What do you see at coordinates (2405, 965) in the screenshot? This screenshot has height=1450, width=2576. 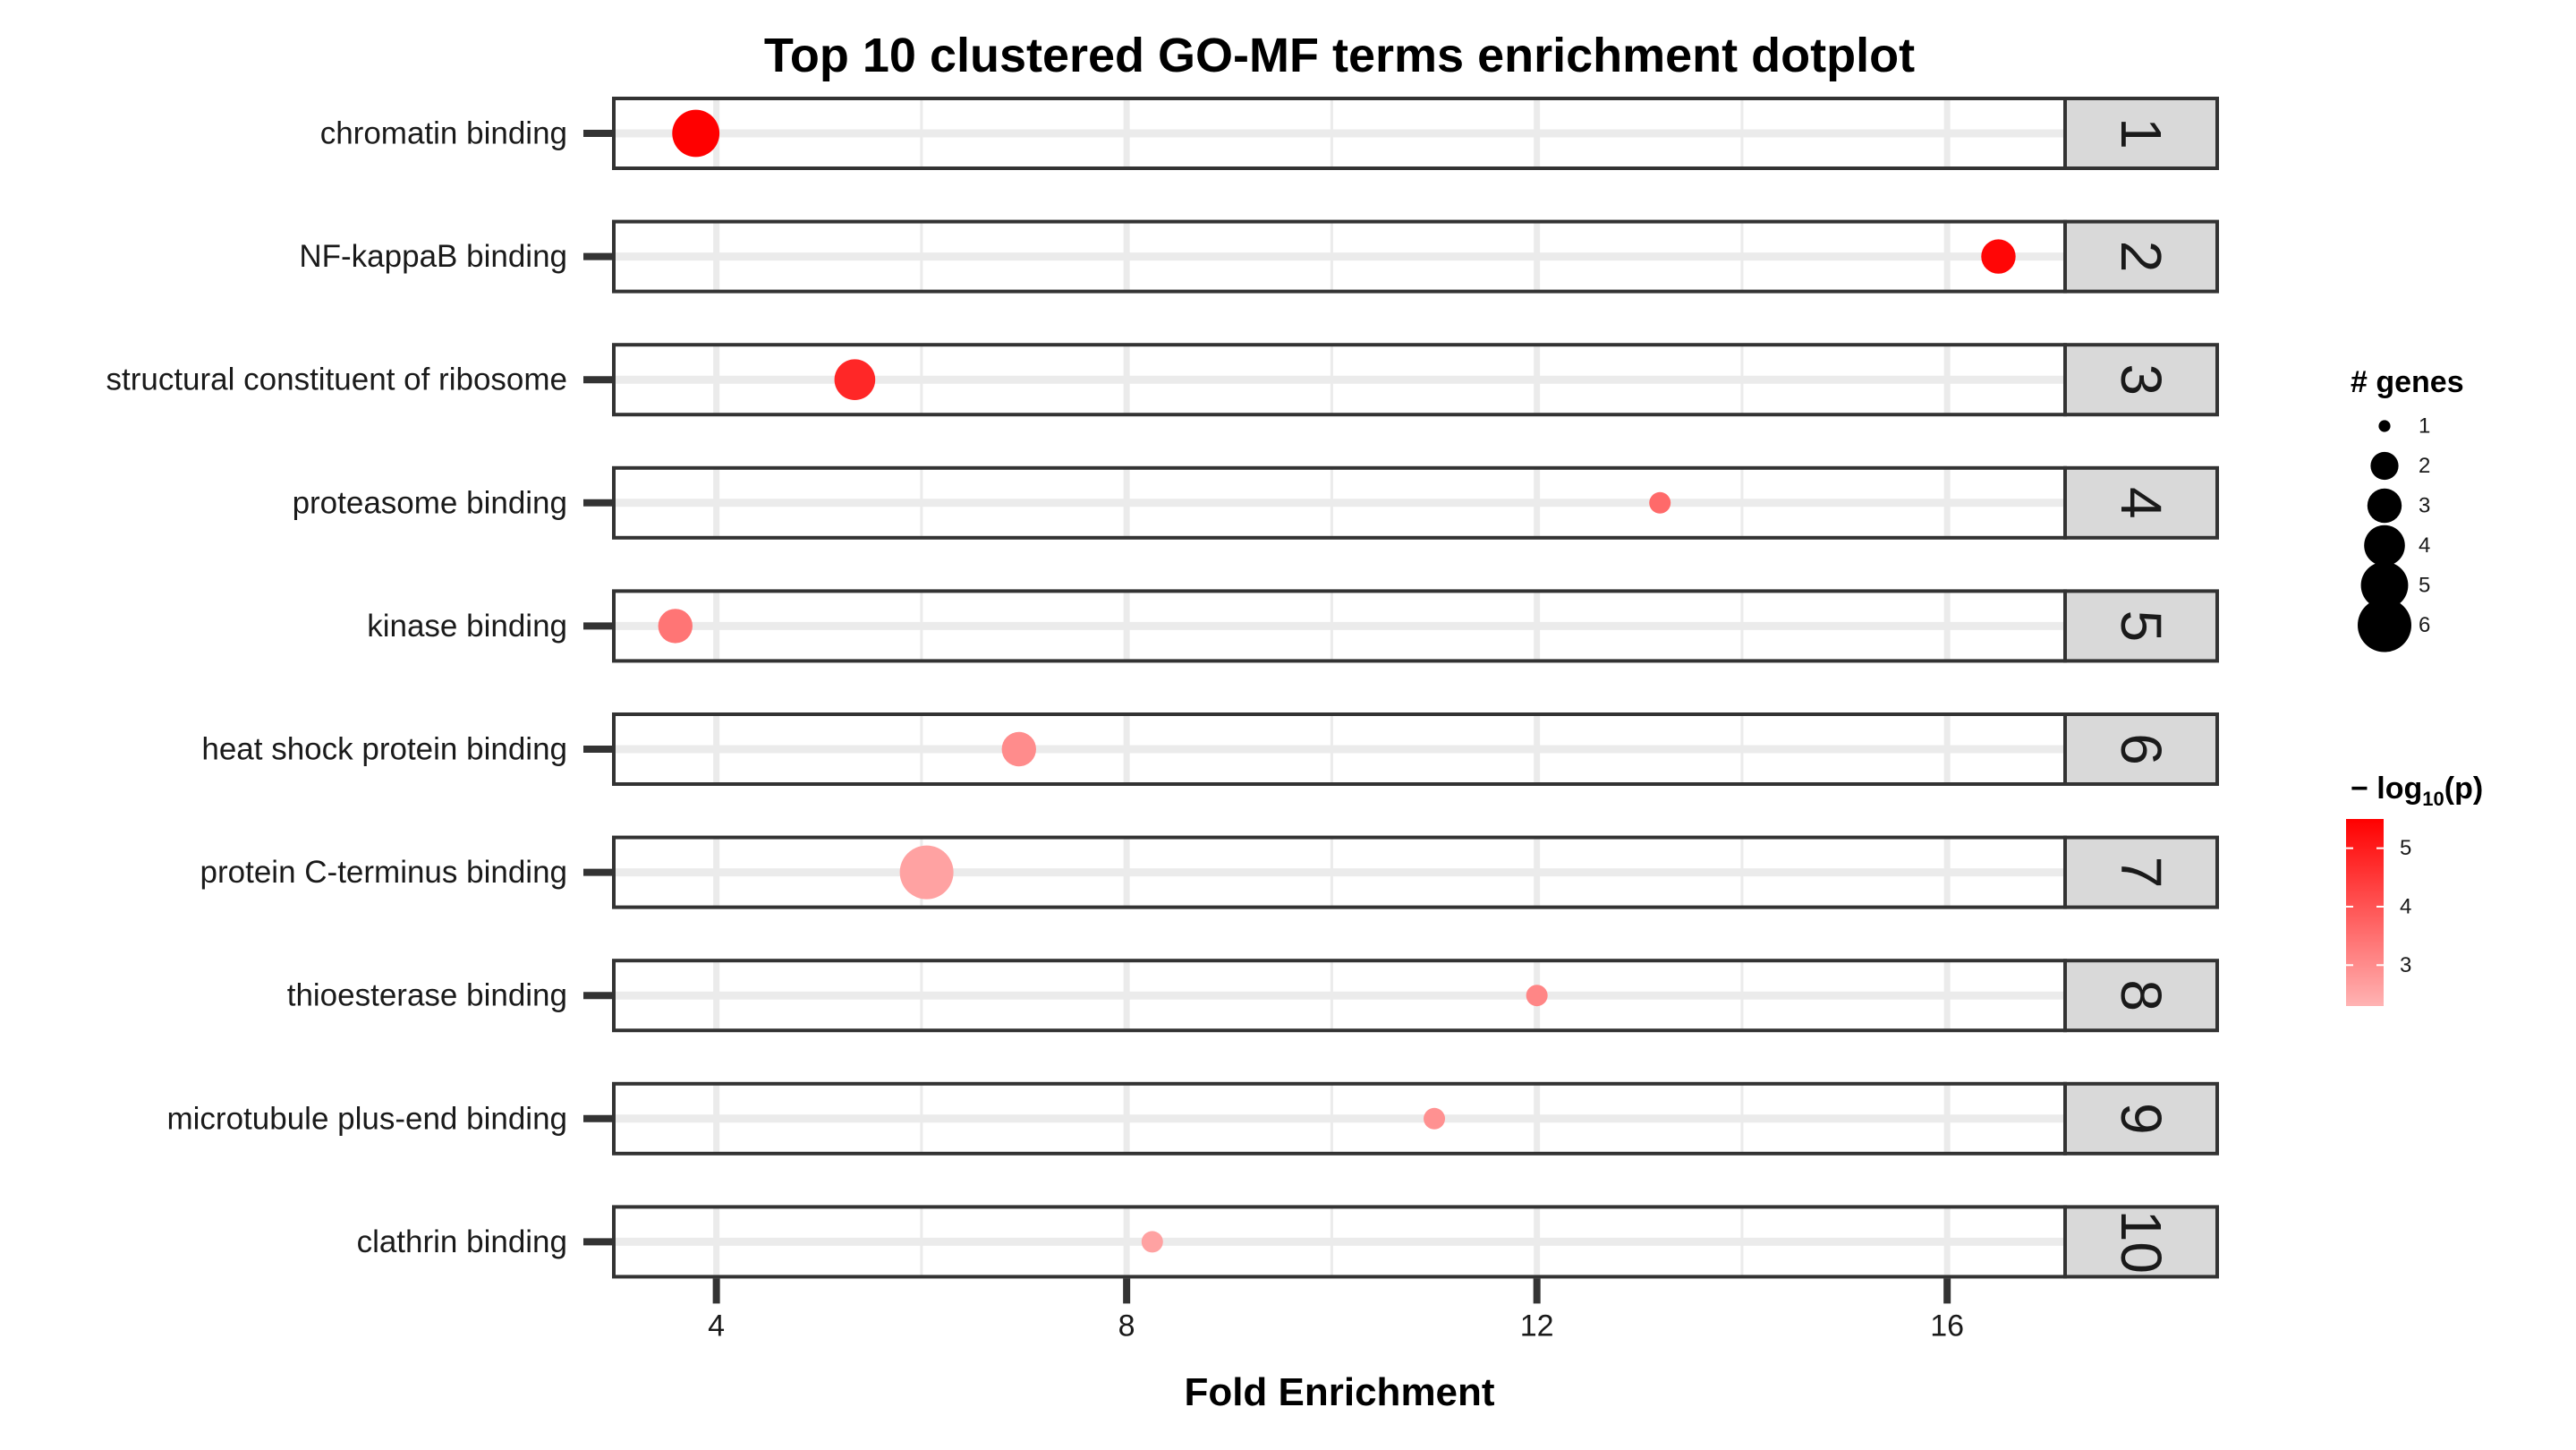 I see `color-legend-label: 3` at bounding box center [2405, 965].